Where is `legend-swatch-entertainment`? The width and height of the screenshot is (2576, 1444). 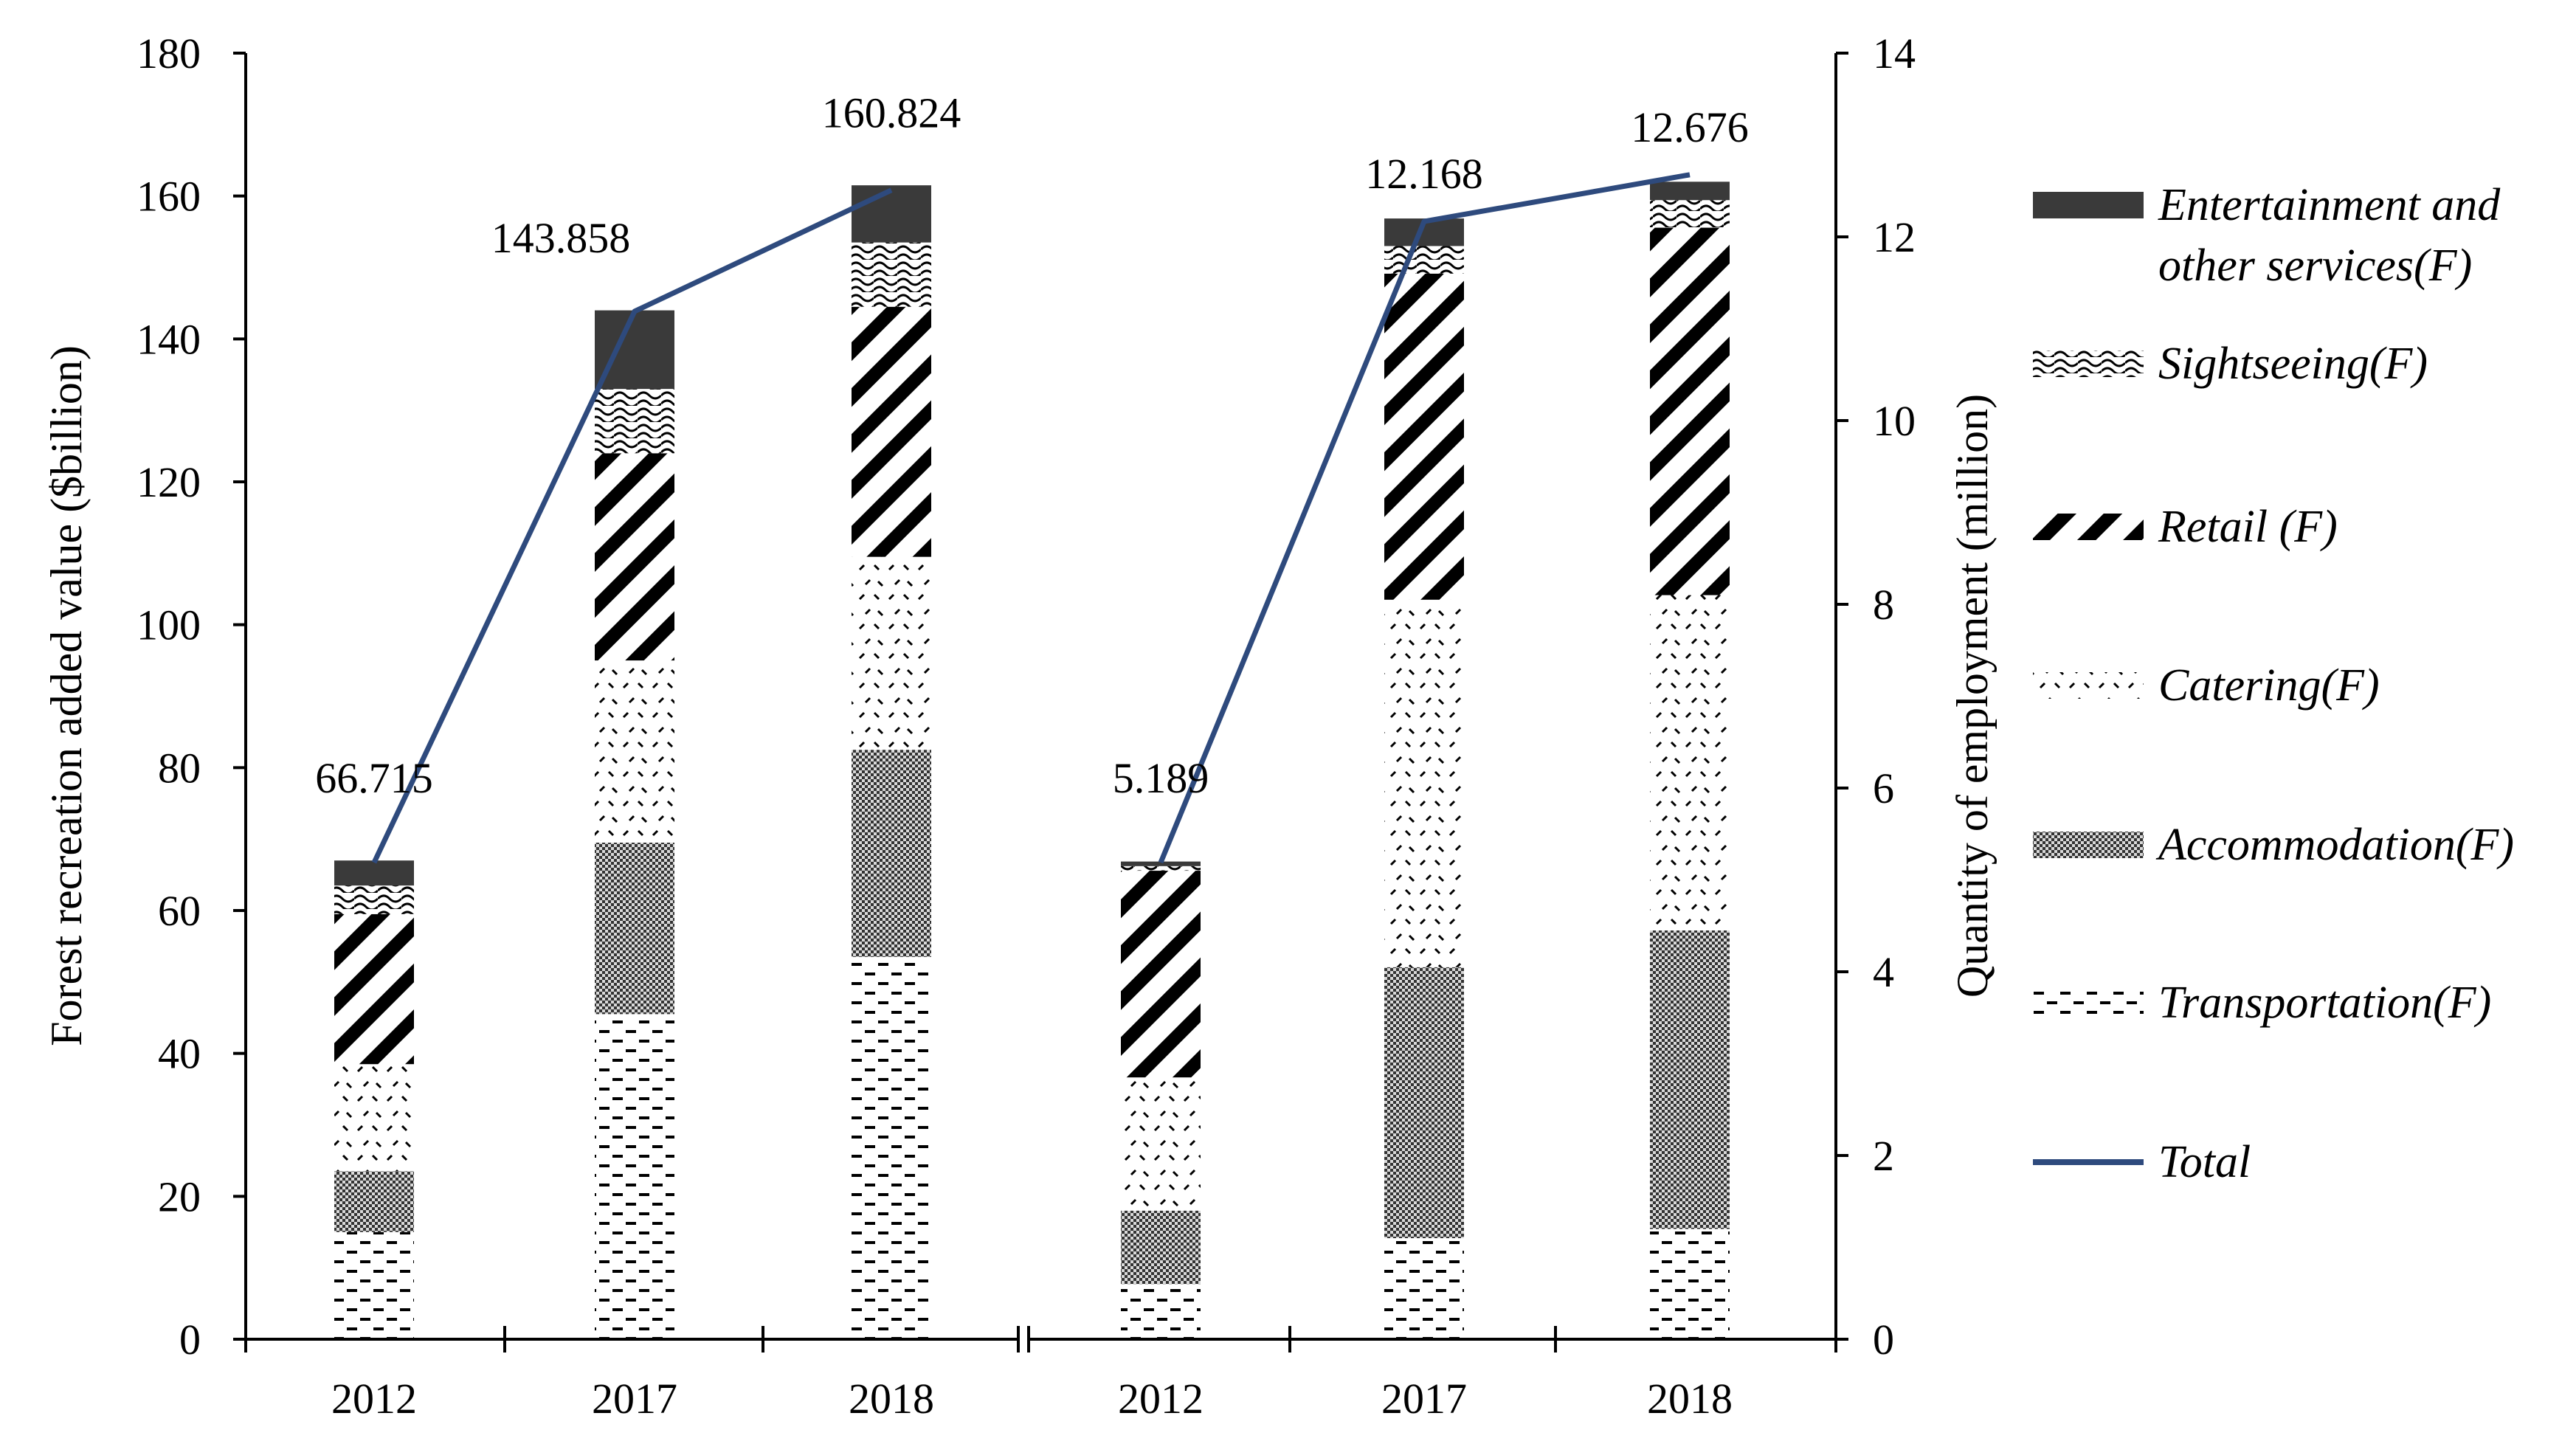 legend-swatch-entertainment is located at coordinates (2088, 205).